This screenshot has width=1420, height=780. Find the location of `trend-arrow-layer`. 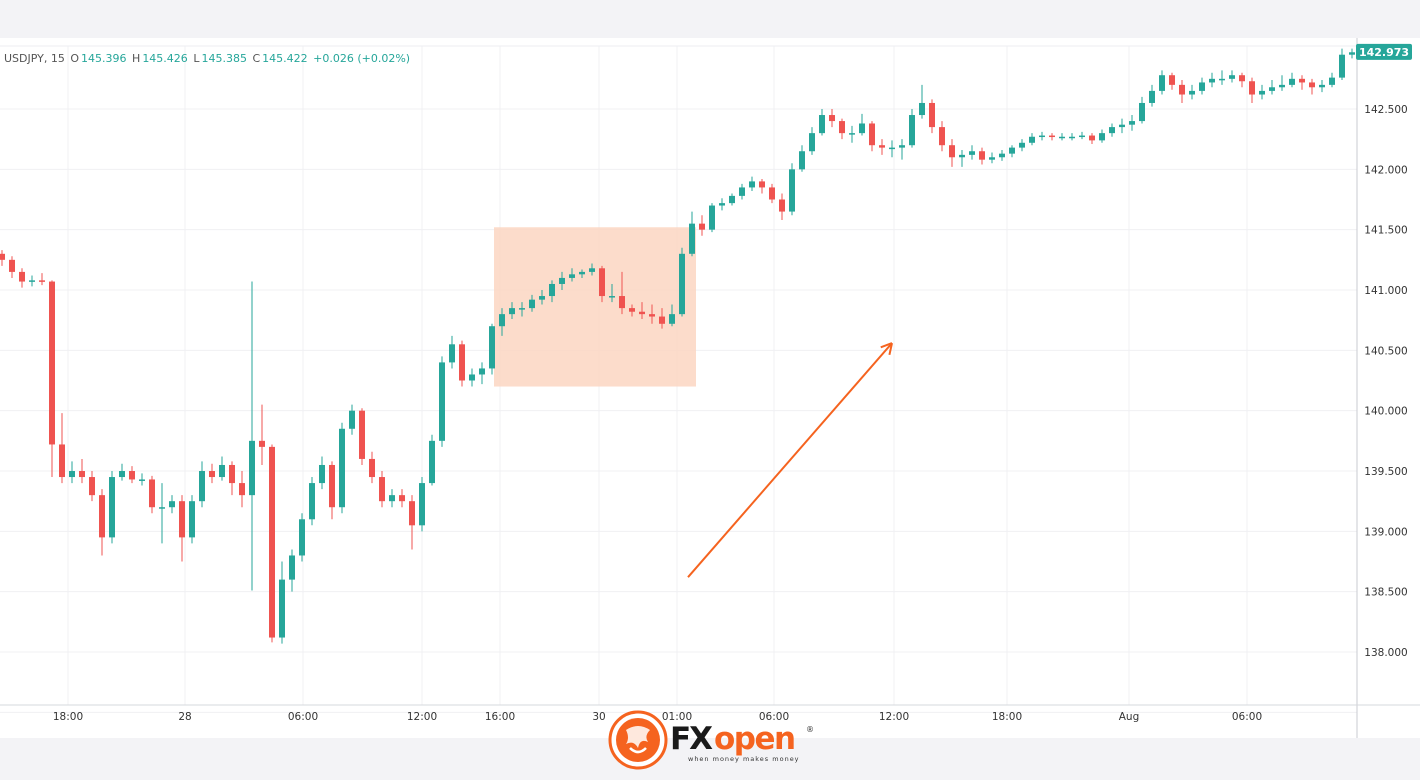

trend-arrow-layer is located at coordinates (790, 460).